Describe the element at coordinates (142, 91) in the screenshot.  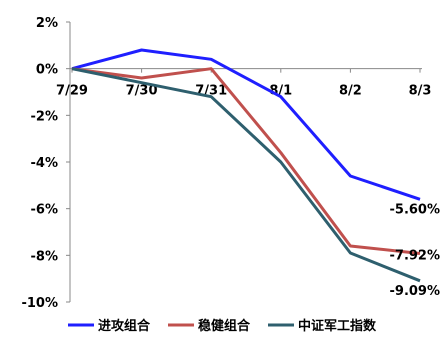
I see `x-tick-label: 7/30` at that location.